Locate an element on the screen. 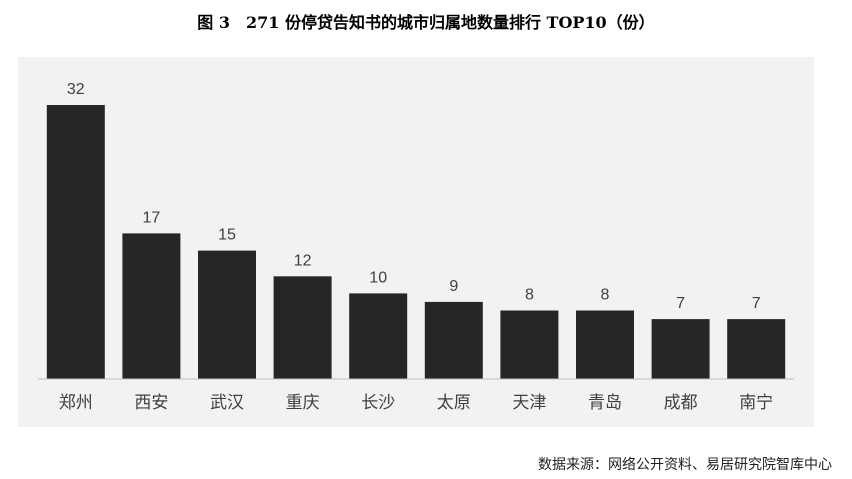  value-label: 32 is located at coordinates (76, 89).